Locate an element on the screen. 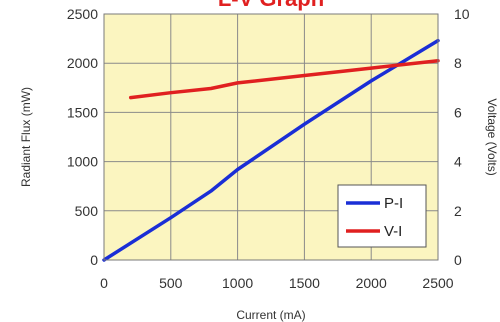  y-tick-label: 1000 is located at coordinates (82, 162).